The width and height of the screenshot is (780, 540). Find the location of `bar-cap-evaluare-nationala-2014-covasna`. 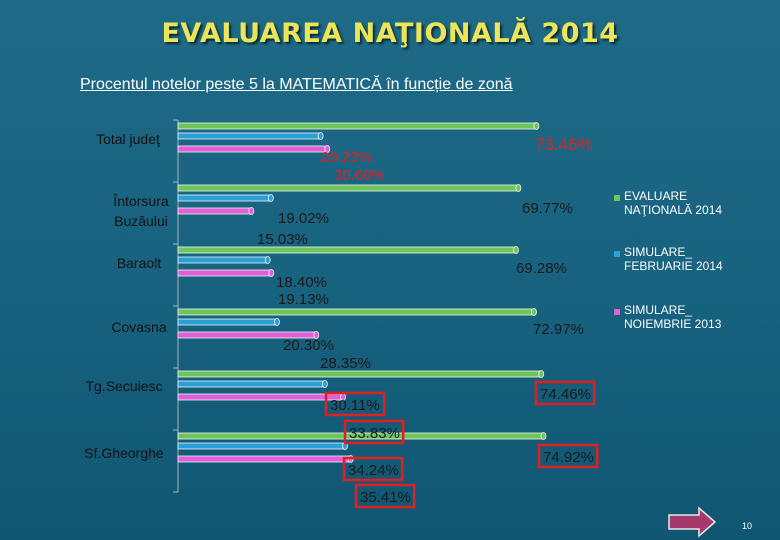

bar-cap-evaluare-nationala-2014-covasna is located at coordinates (534, 312).